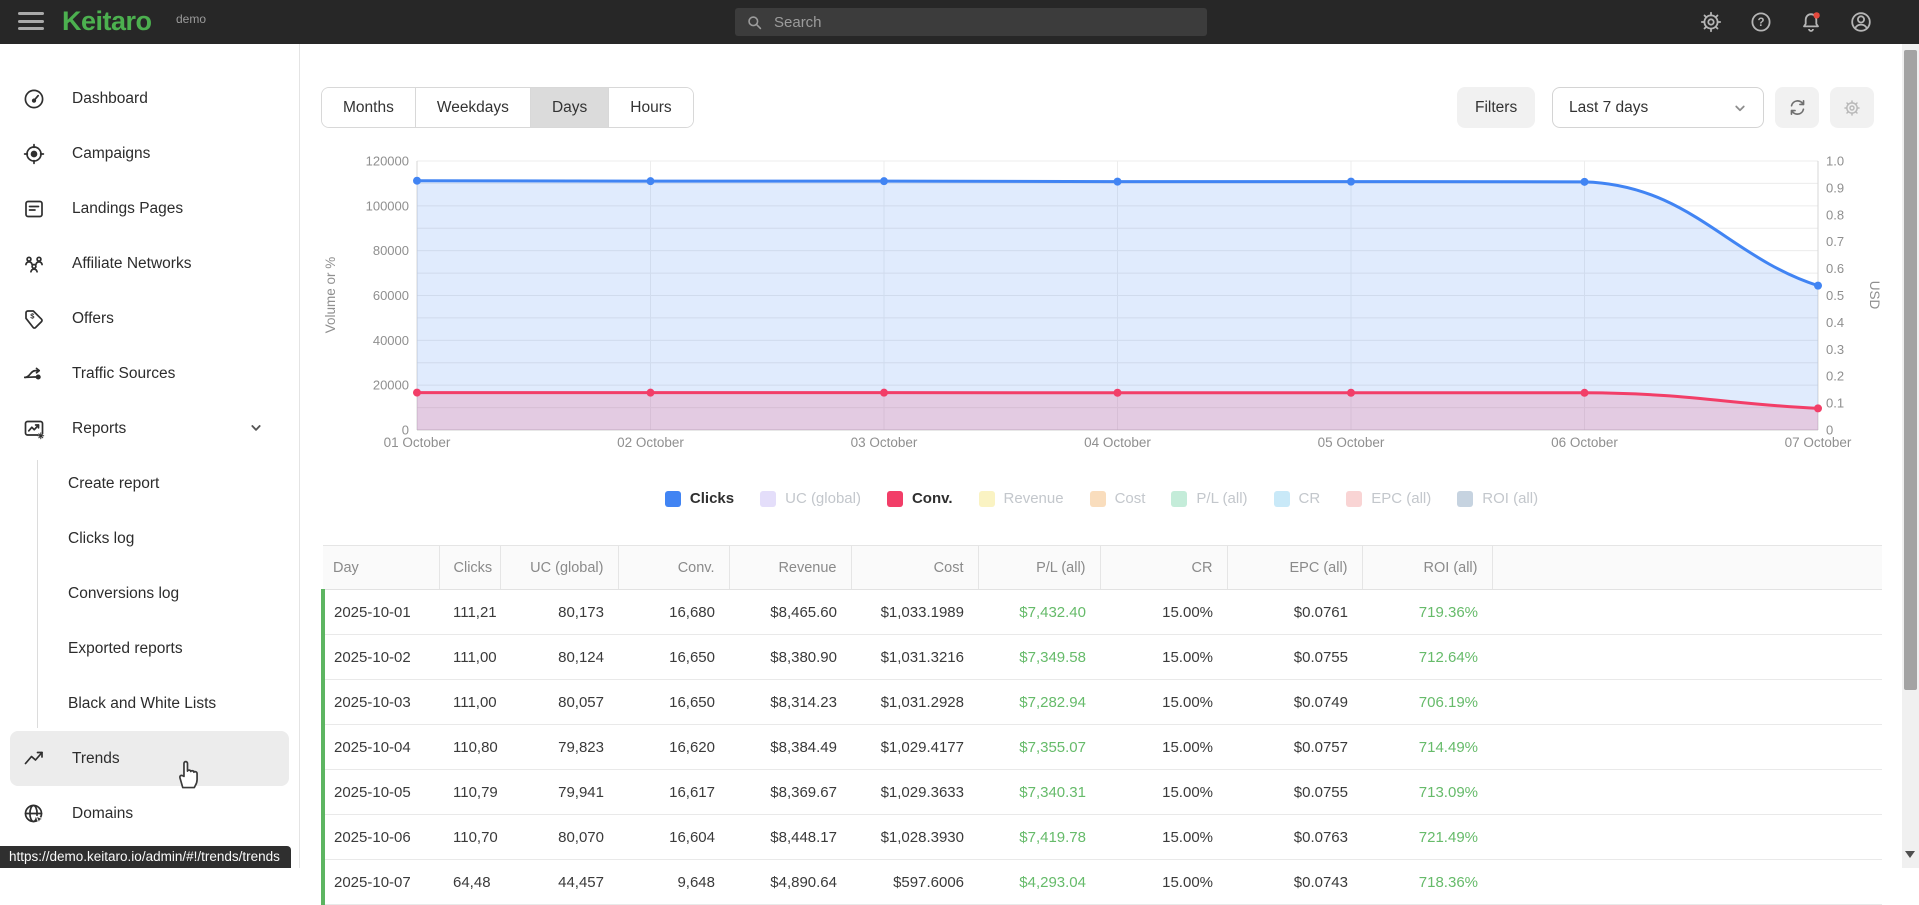 The height and width of the screenshot is (905, 1919). I want to click on tab-days: Days, so click(570, 107).